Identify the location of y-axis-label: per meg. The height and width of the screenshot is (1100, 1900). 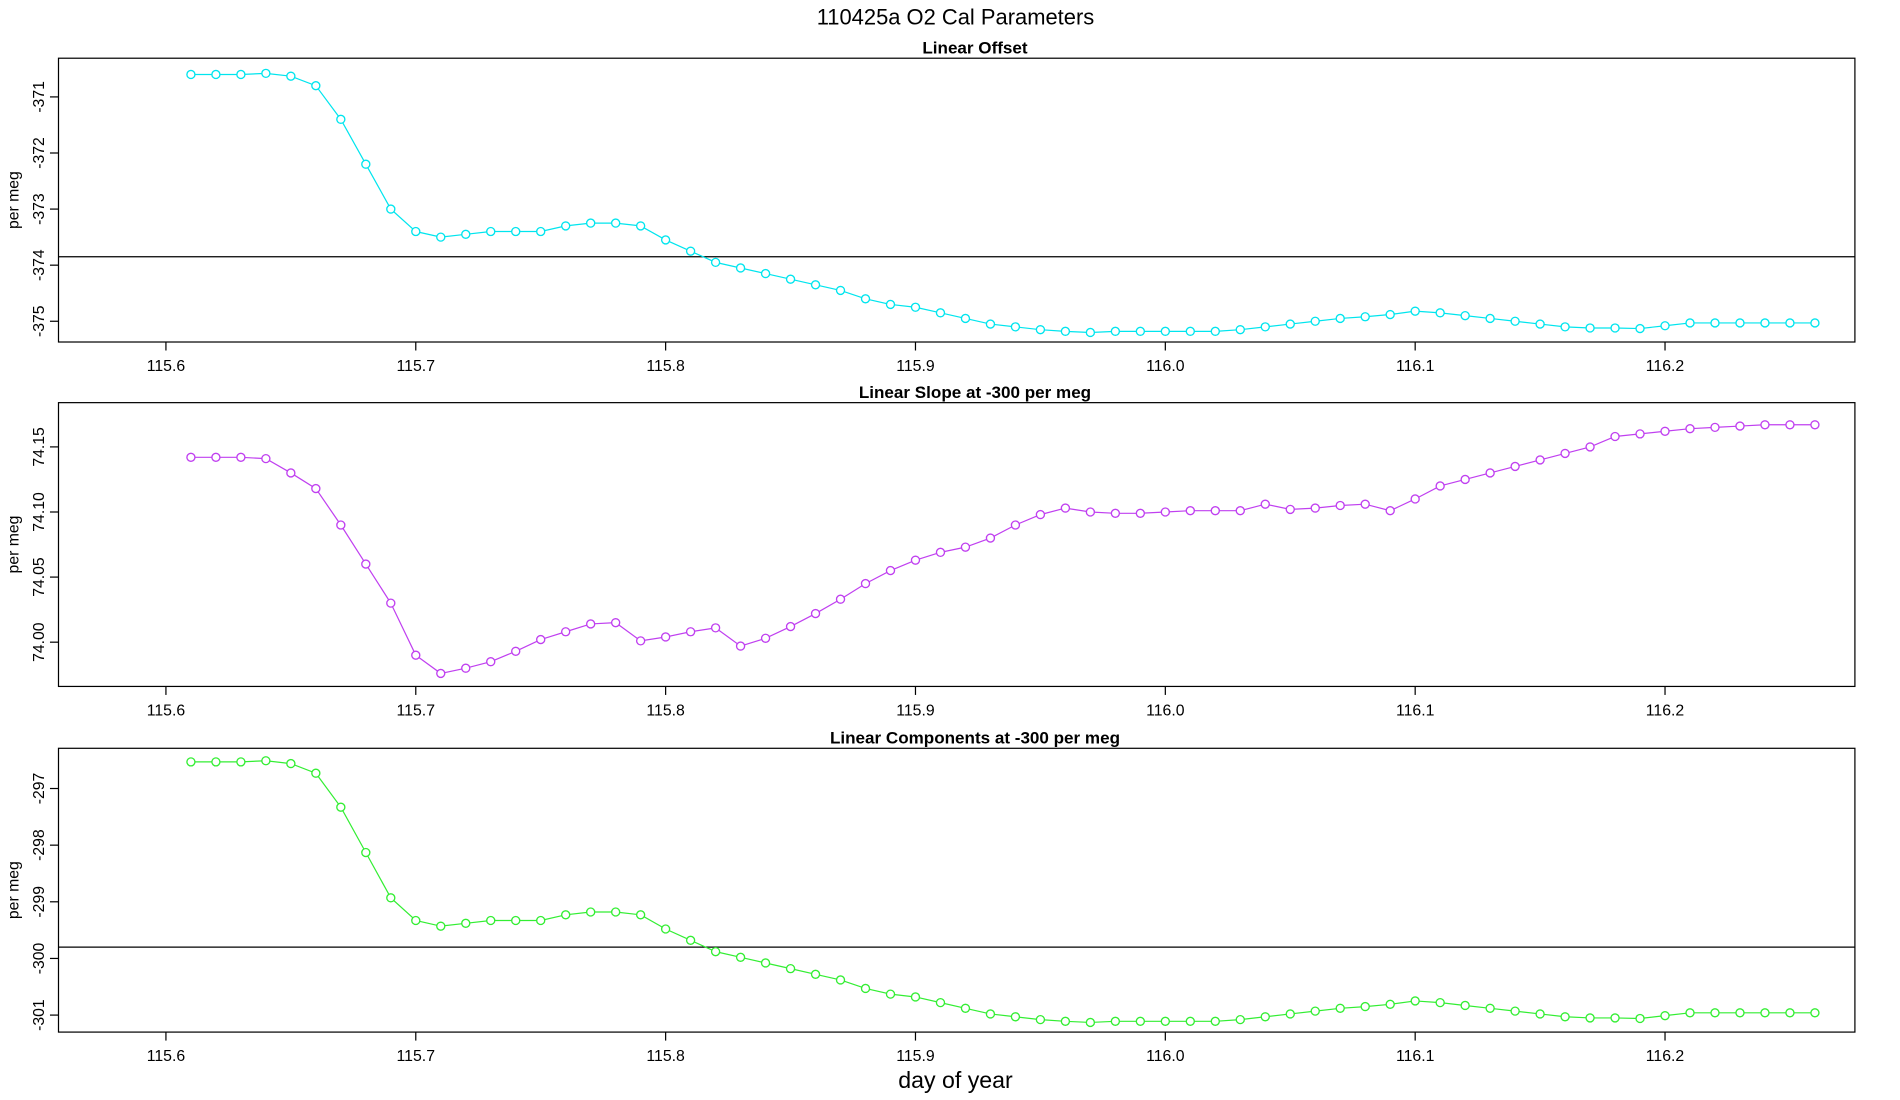
(13, 200).